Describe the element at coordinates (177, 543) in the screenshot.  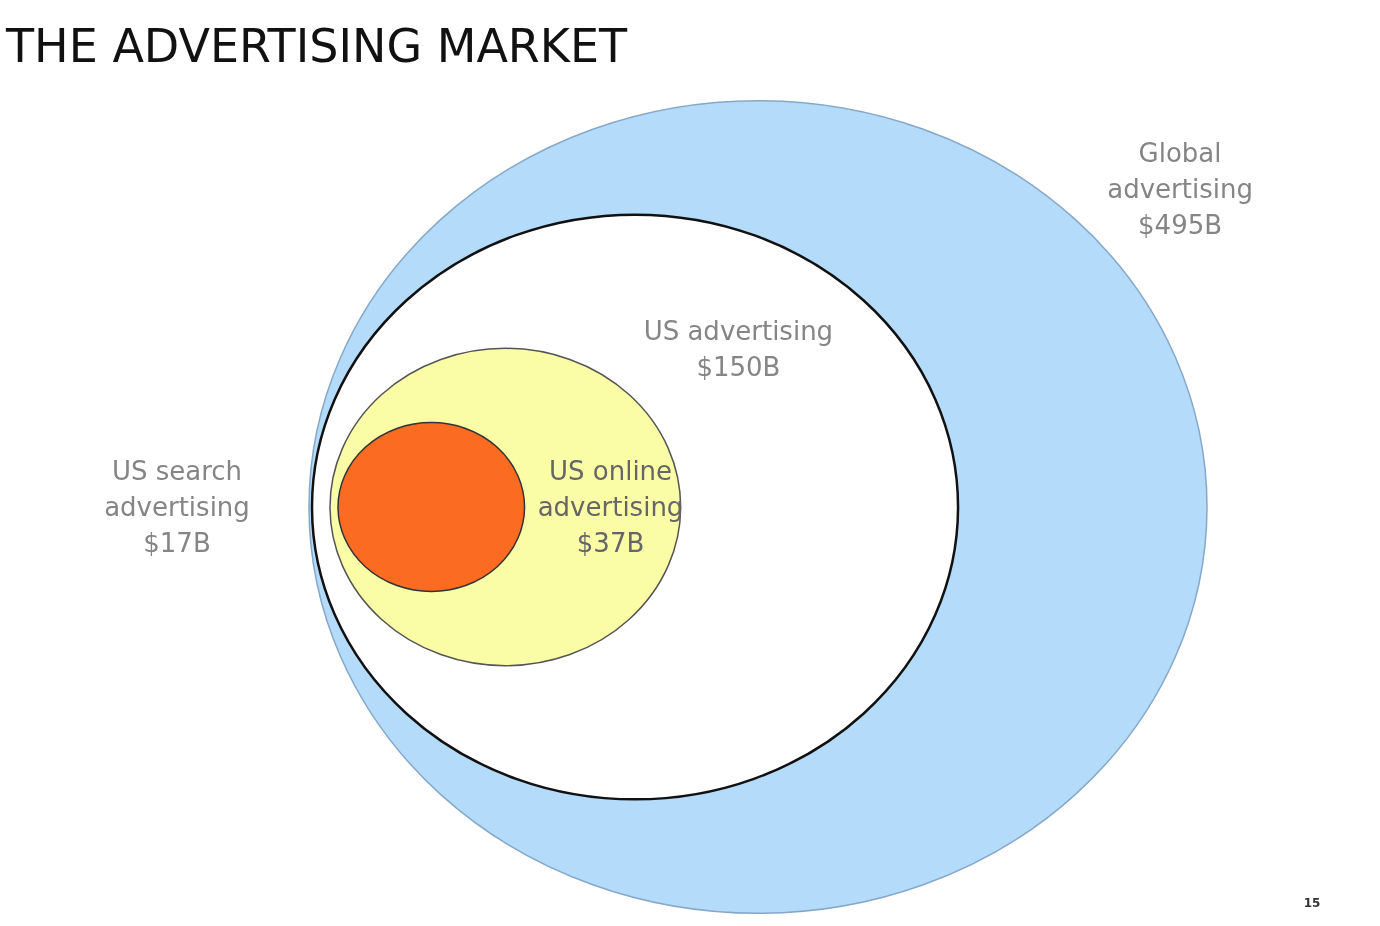
I see `data-label: $17B` at that location.